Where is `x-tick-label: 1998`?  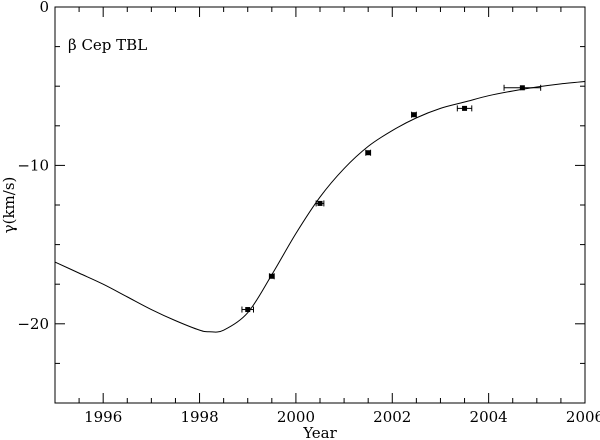
x-tick-label: 1998 is located at coordinates (199, 417).